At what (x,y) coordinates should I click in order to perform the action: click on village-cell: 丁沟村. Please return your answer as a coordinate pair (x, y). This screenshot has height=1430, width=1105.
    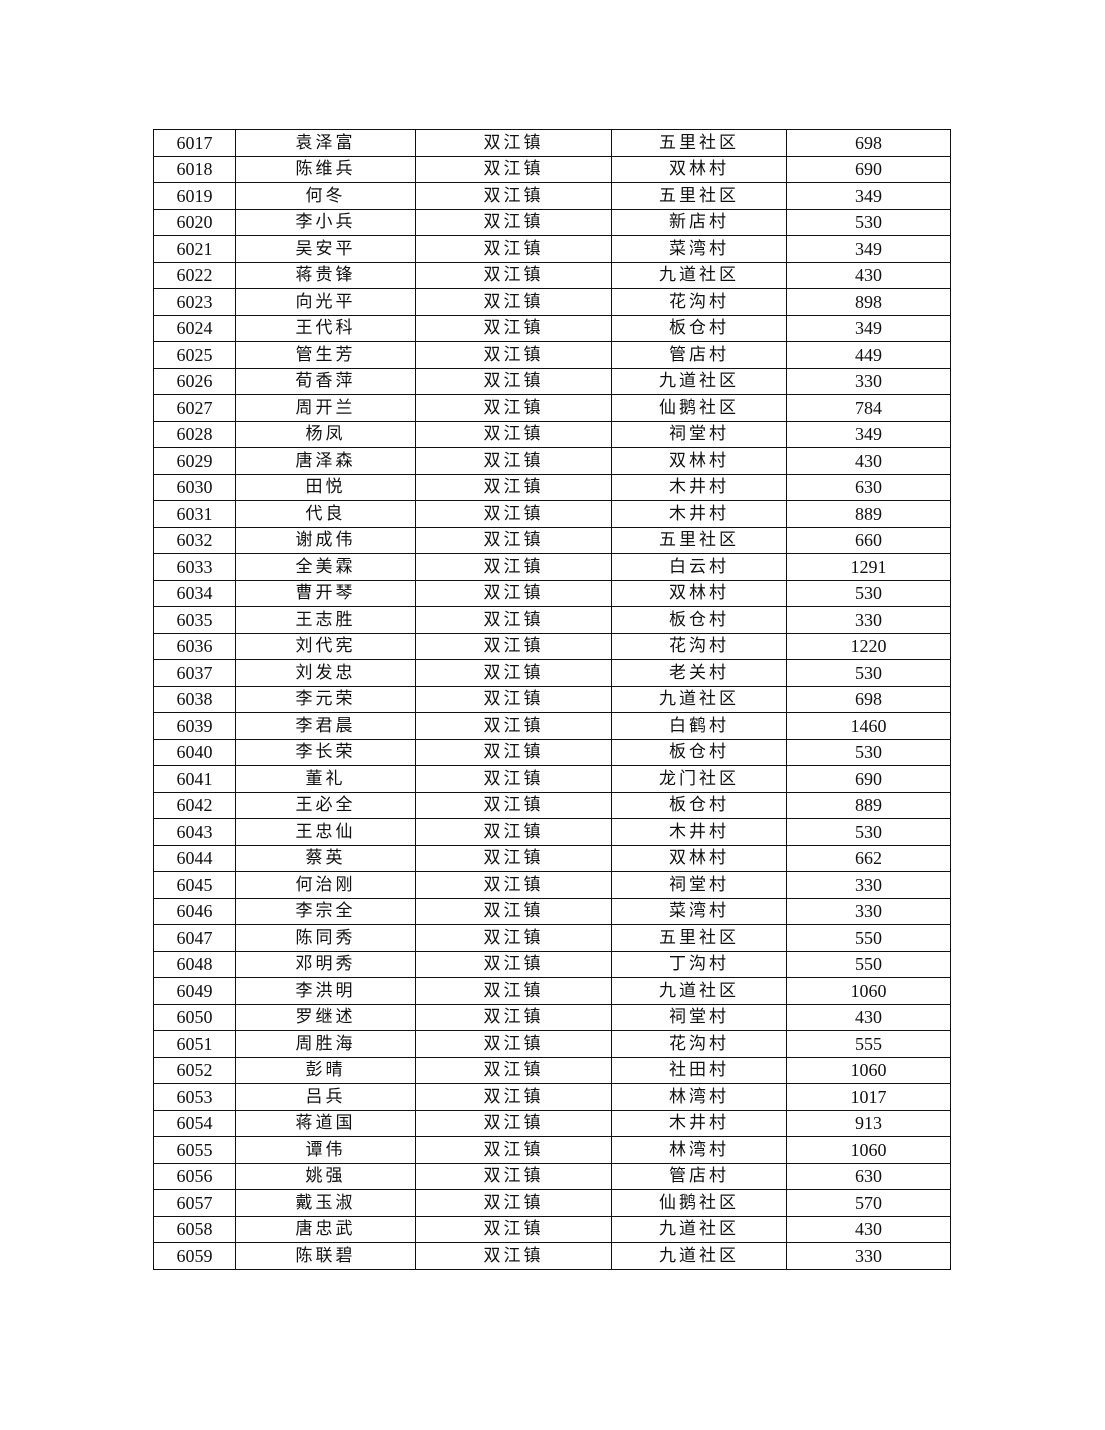
    Looking at the image, I should click on (699, 964).